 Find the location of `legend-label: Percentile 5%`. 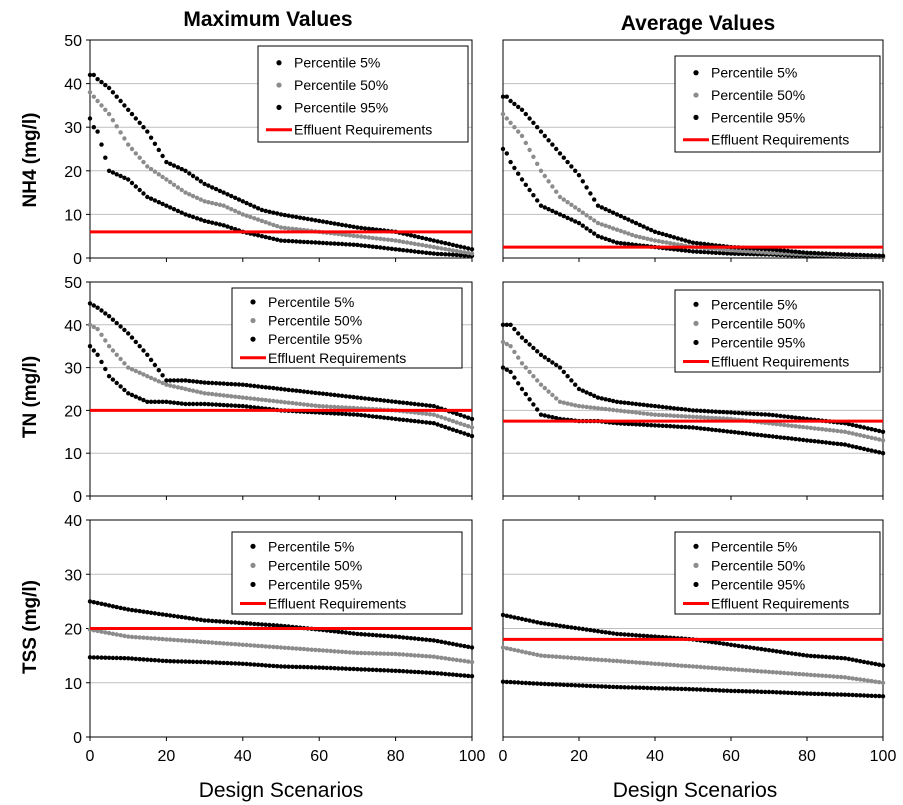

legend-label: Percentile 5% is located at coordinates (754, 546).